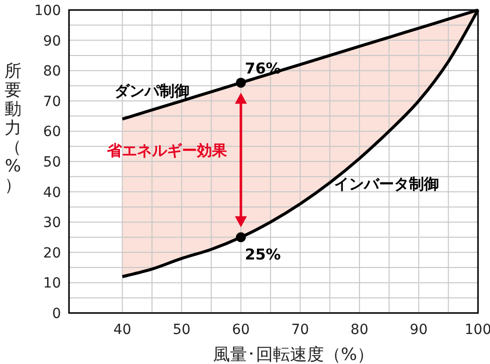  I want to click on y-tick-label: 40, so click(52, 192).